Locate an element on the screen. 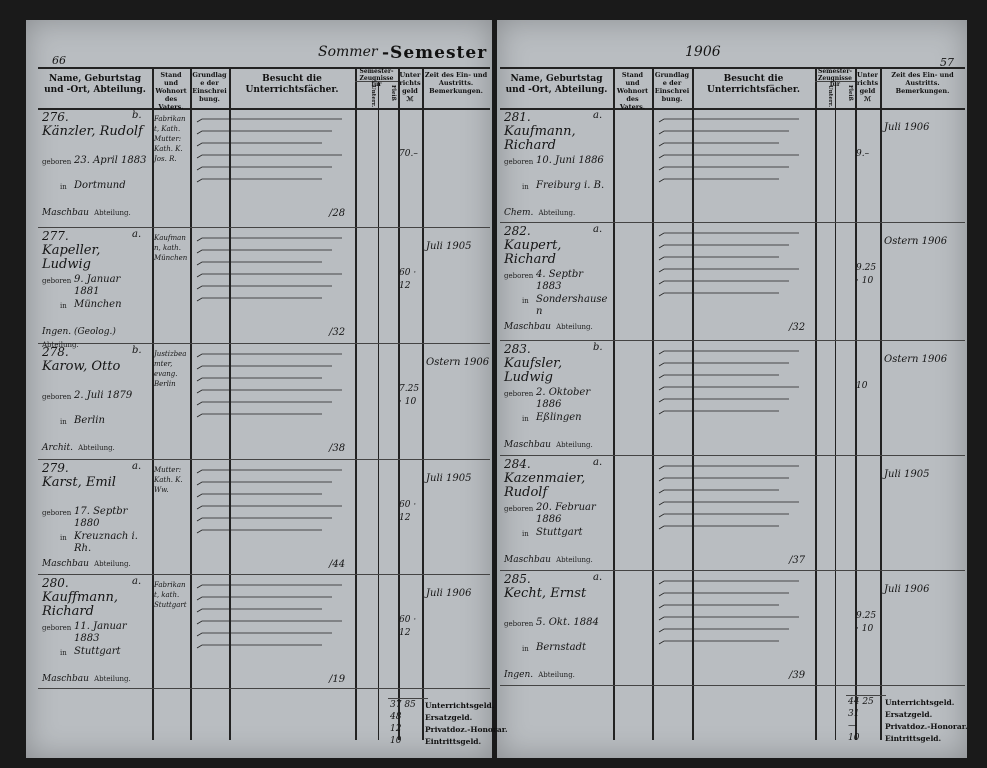  entry-remark: Juli 1906 is located at coordinates (907, 127).